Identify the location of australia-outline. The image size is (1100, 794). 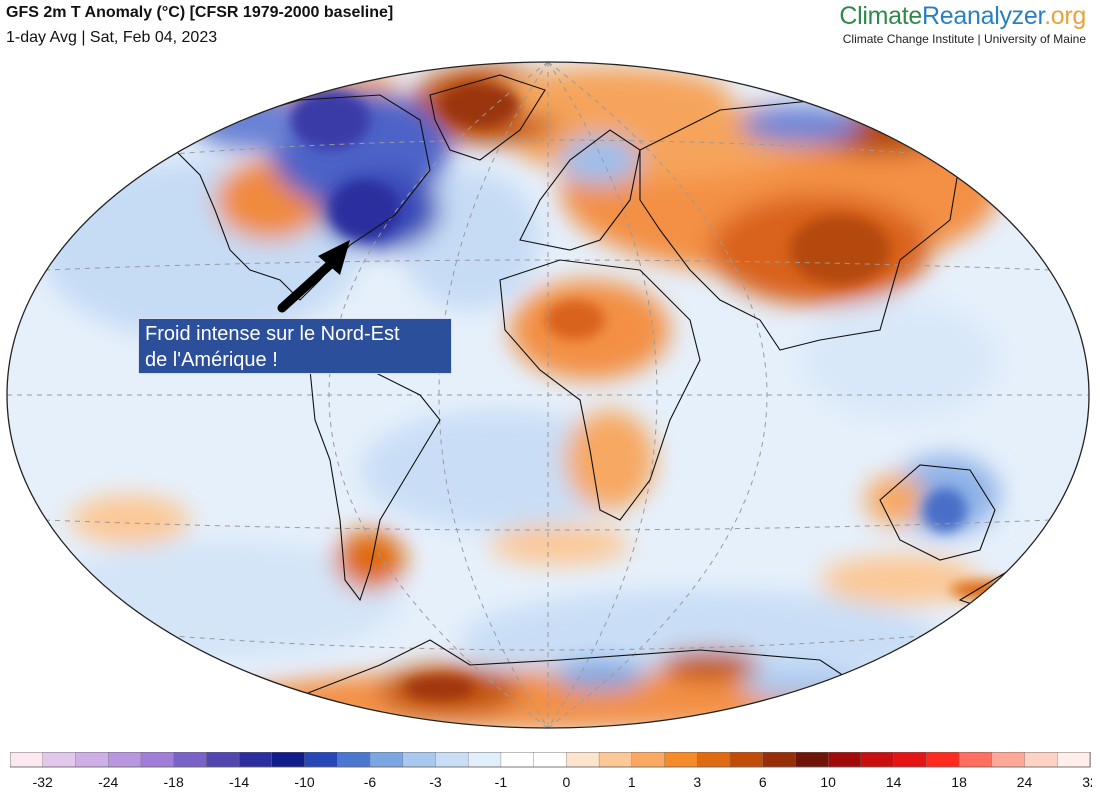
(937, 512).